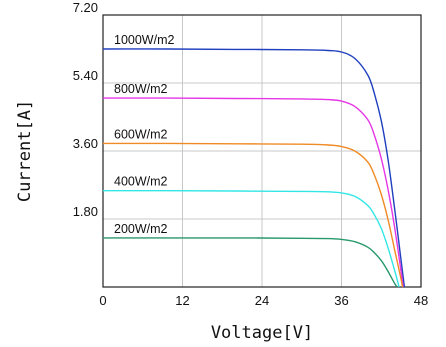  What do you see at coordinates (141, 134) in the screenshot?
I see `series-label: 600W/m2` at bounding box center [141, 134].